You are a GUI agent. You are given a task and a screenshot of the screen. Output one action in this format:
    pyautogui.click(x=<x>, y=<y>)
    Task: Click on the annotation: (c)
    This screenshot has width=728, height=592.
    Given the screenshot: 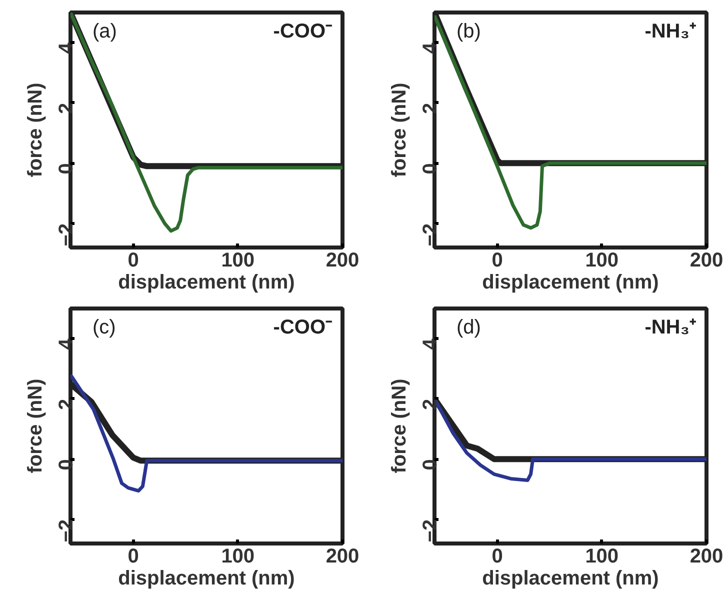 What is the action you would take?
    pyautogui.click(x=104, y=327)
    